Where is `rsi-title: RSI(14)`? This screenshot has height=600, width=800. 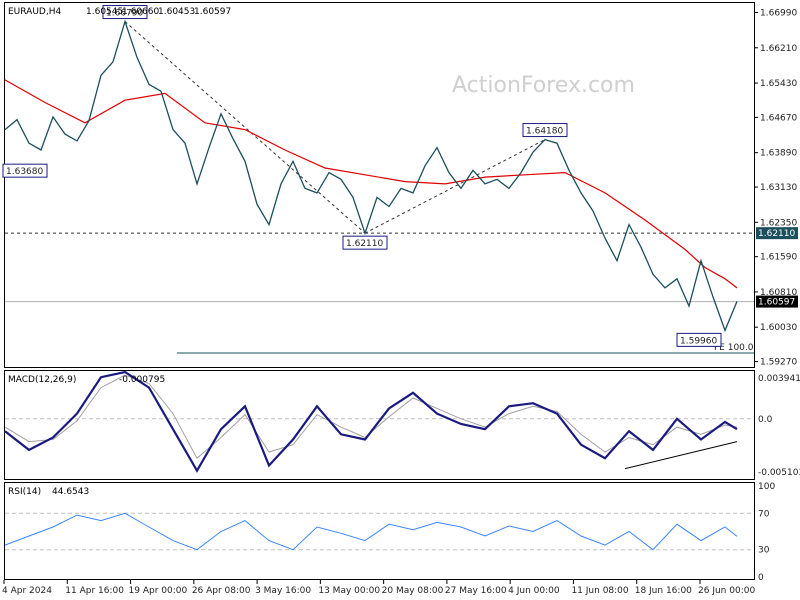
rsi-title: RSI(14) is located at coordinates (24, 492).